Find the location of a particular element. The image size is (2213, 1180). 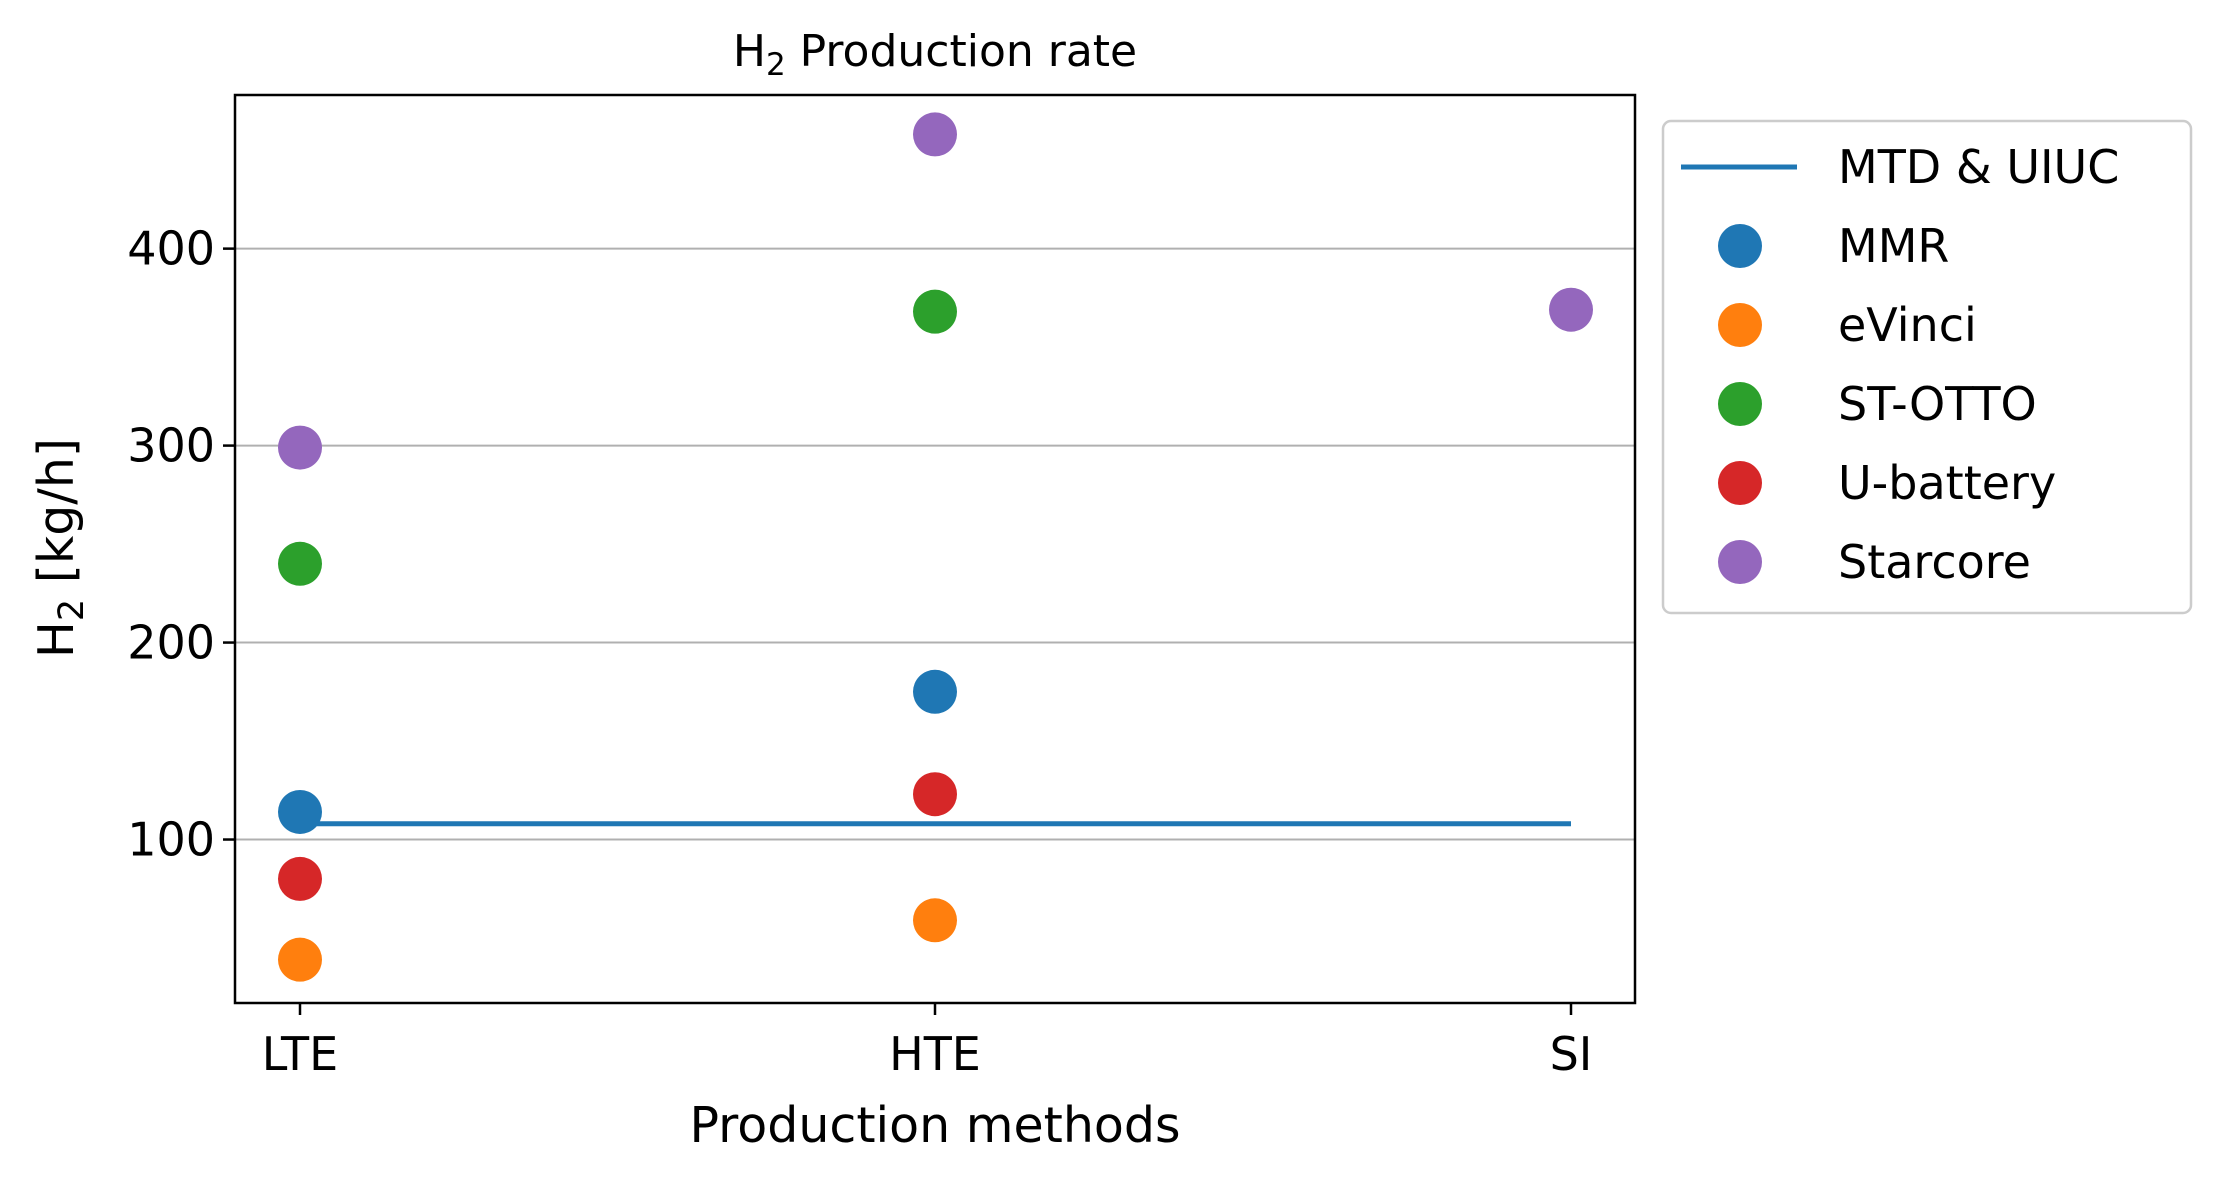

y-tick-label: 100 is located at coordinates (171, 840).